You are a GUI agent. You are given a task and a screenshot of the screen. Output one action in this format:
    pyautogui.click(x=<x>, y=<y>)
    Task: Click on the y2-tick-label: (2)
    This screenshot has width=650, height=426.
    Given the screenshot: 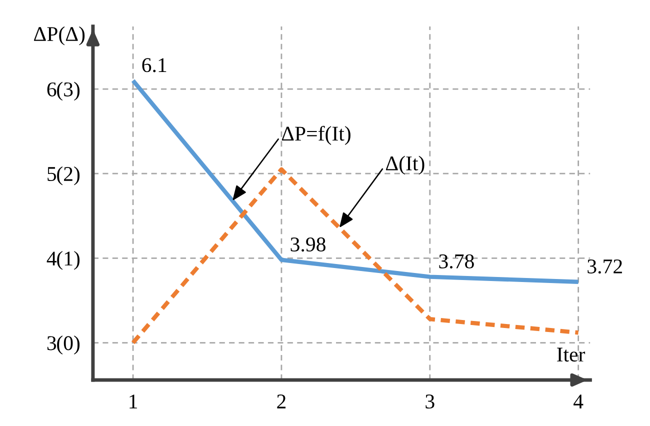 What is the action you would take?
    pyautogui.click(x=68, y=176)
    